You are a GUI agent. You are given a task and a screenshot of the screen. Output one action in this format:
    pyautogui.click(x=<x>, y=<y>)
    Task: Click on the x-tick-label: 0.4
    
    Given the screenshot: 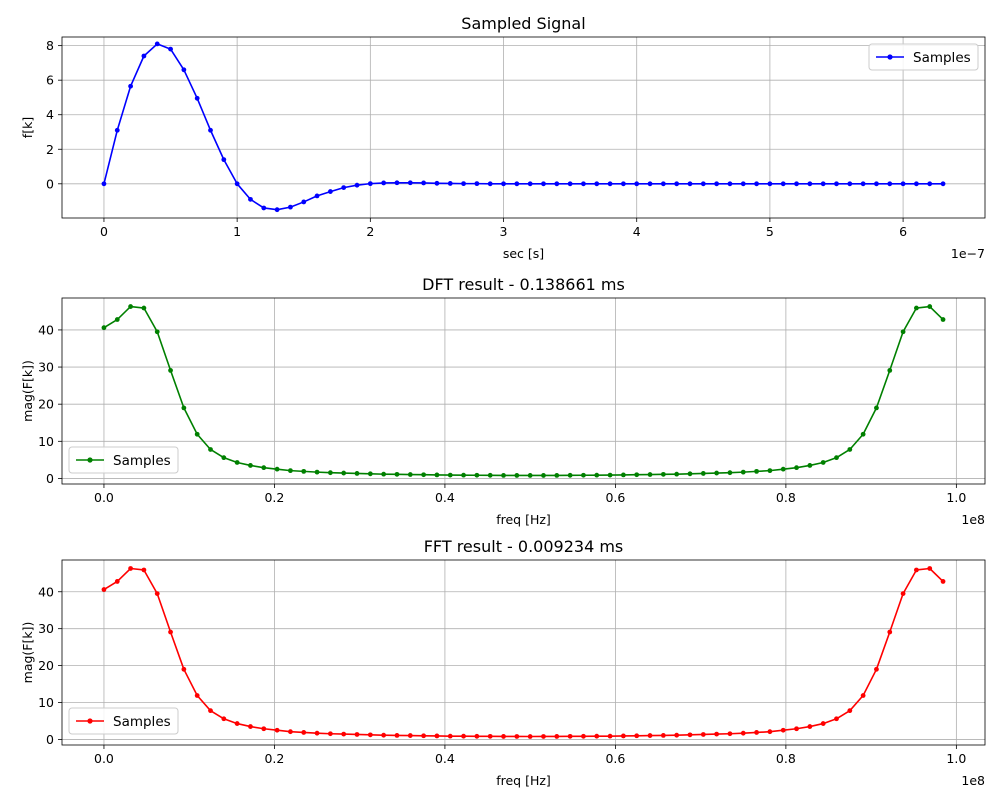 What is the action you would take?
    pyautogui.click(x=445, y=758)
    